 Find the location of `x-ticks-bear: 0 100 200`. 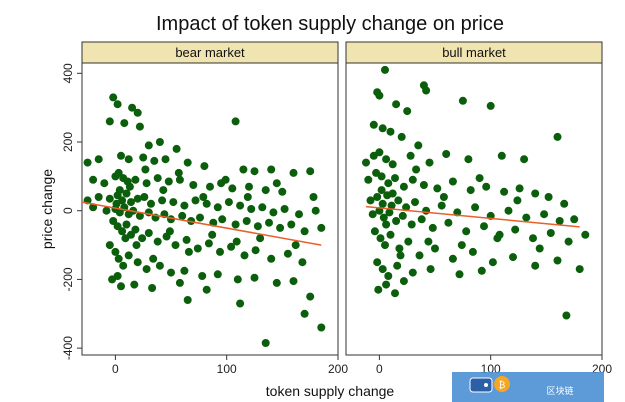

x-ticks-bear: 0 100 200 is located at coordinates (230, 365).